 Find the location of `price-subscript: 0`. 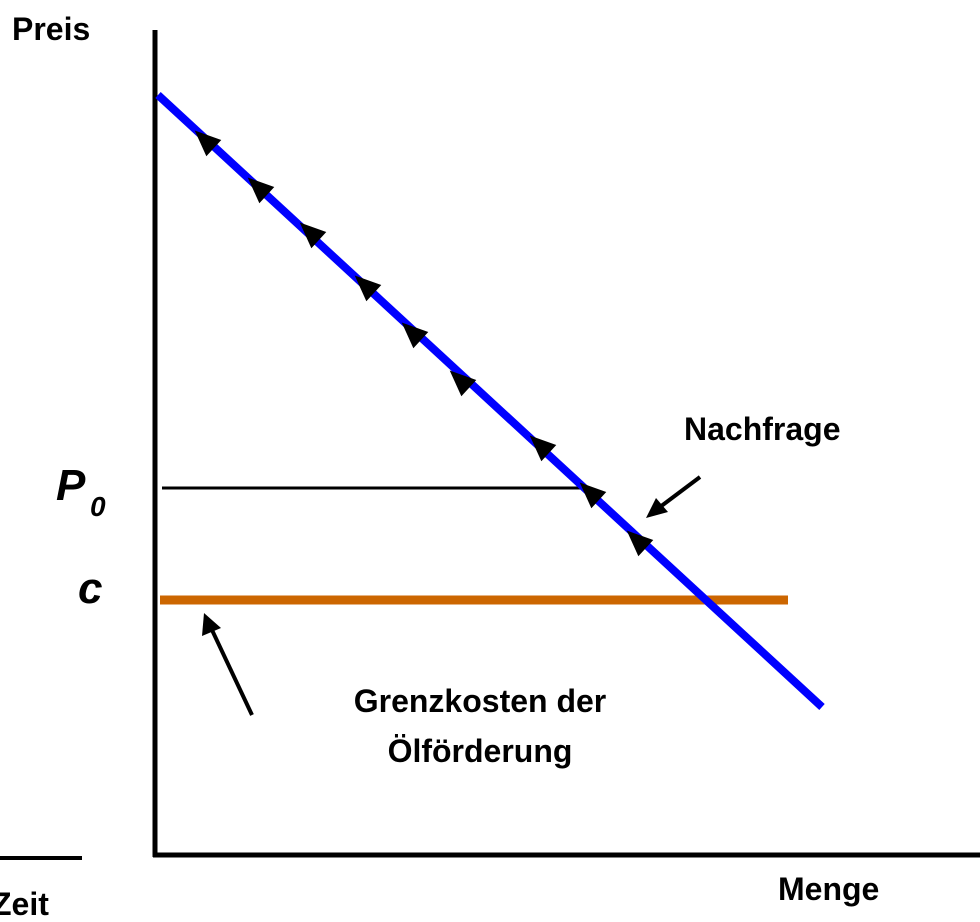

price-subscript: 0 is located at coordinates (98, 506).